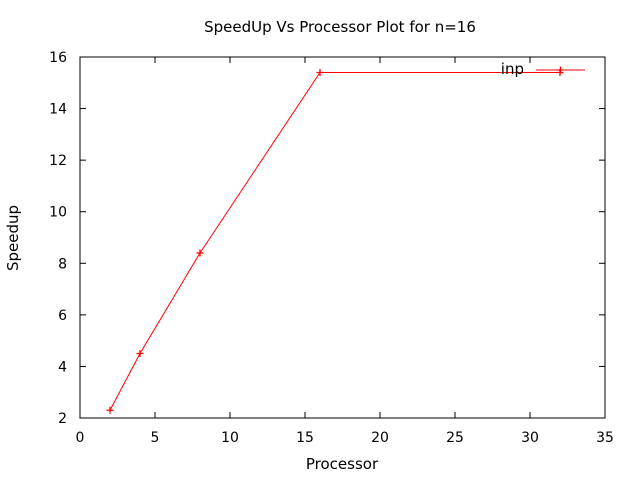 The image size is (640, 480). I want to click on legend-marker-inp, so click(560, 70).